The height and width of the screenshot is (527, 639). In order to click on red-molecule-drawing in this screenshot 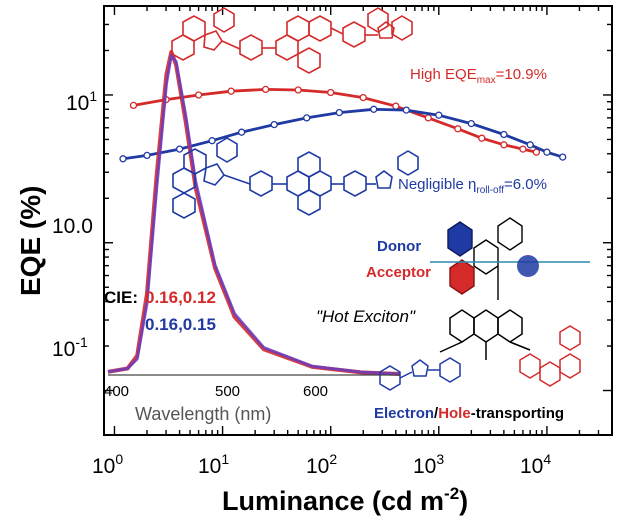, I will do `click(292, 40)`.